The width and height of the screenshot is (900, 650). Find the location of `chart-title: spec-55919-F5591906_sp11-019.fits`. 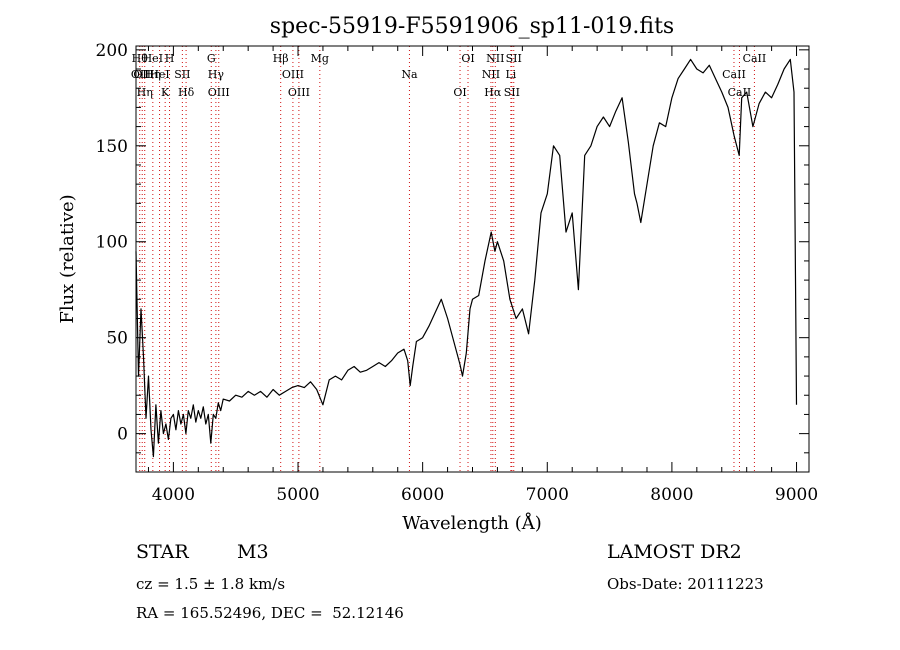

chart-title: spec-55919-F5591906_sp11-019.fits is located at coordinates (472, 26).